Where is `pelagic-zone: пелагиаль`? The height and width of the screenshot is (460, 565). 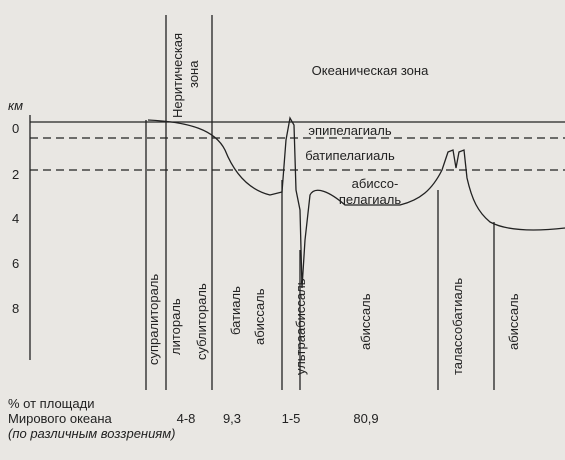 pelagic-zone: пелагиаль is located at coordinates (370, 199).